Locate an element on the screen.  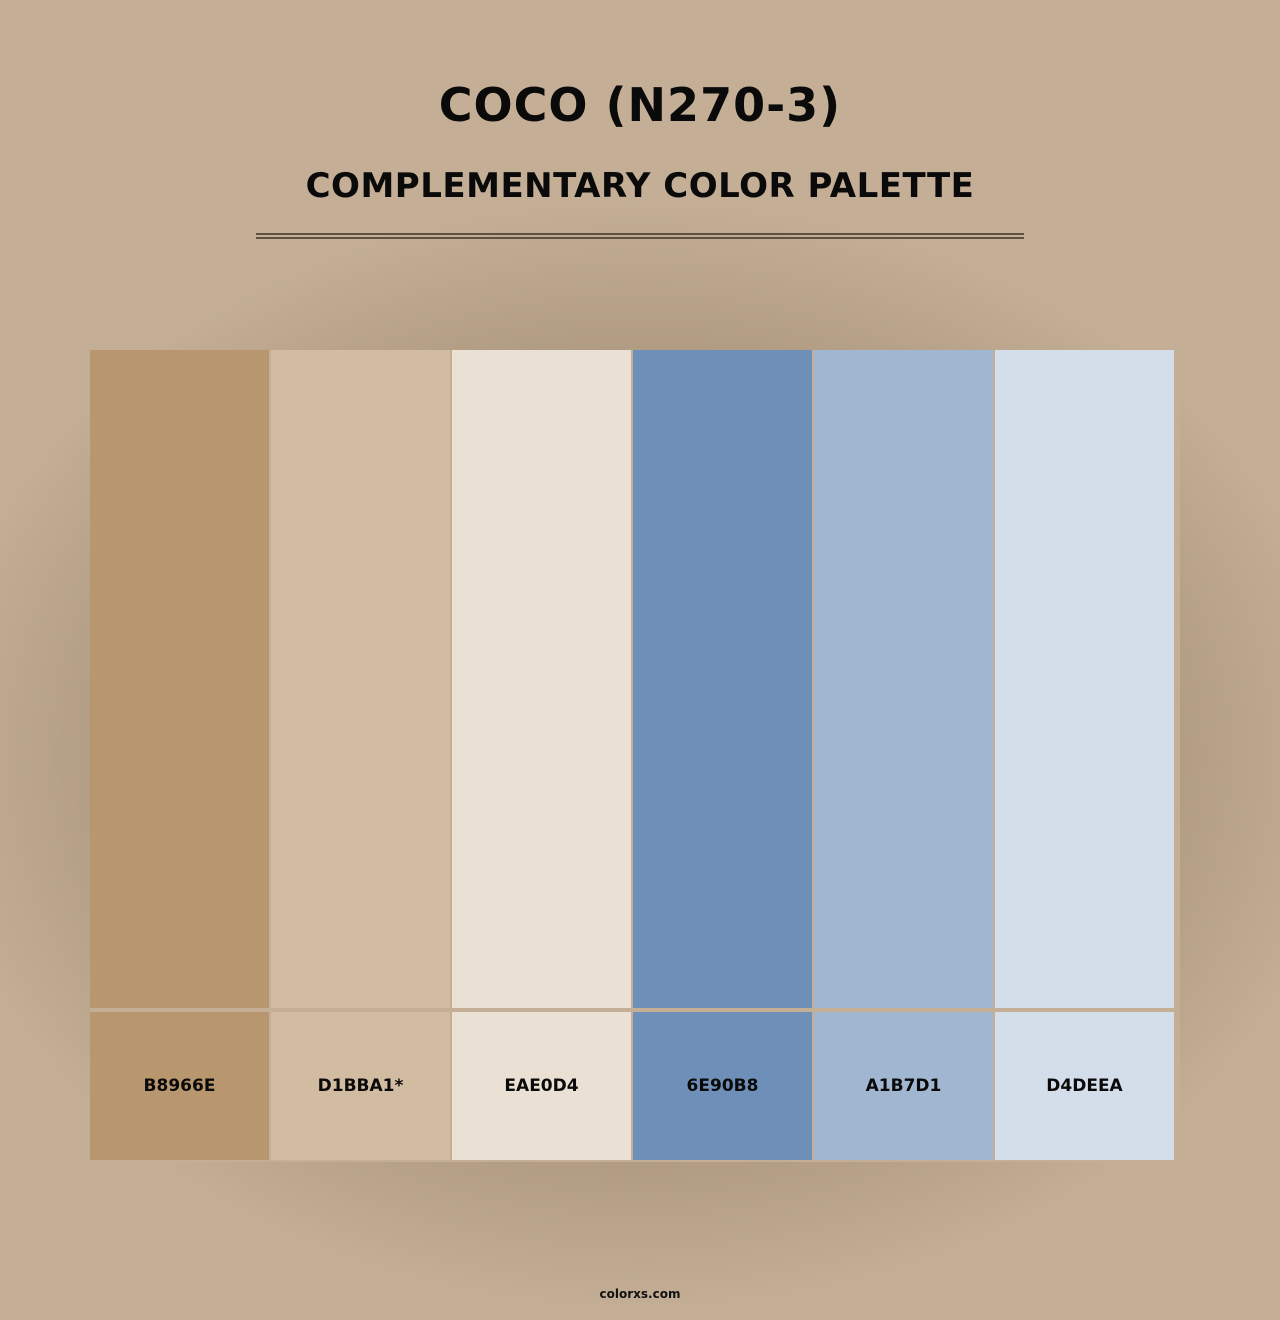
swatch-hex-code: D4DEEA is located at coordinates (1084, 1086).